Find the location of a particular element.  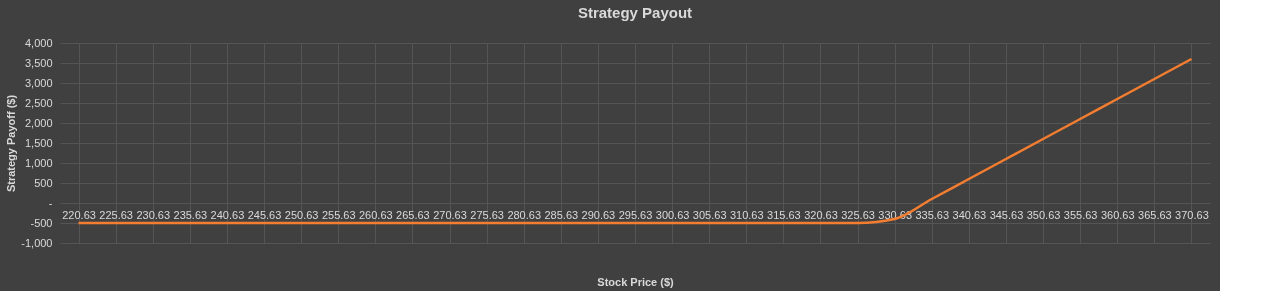

y-tick-label: - is located at coordinates (50, 202).